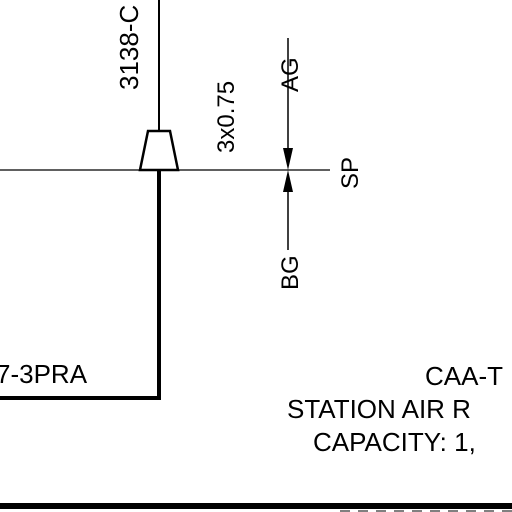  What do you see at coordinates (290, 74) in the screenshot?
I see `upper-label: AG` at bounding box center [290, 74].